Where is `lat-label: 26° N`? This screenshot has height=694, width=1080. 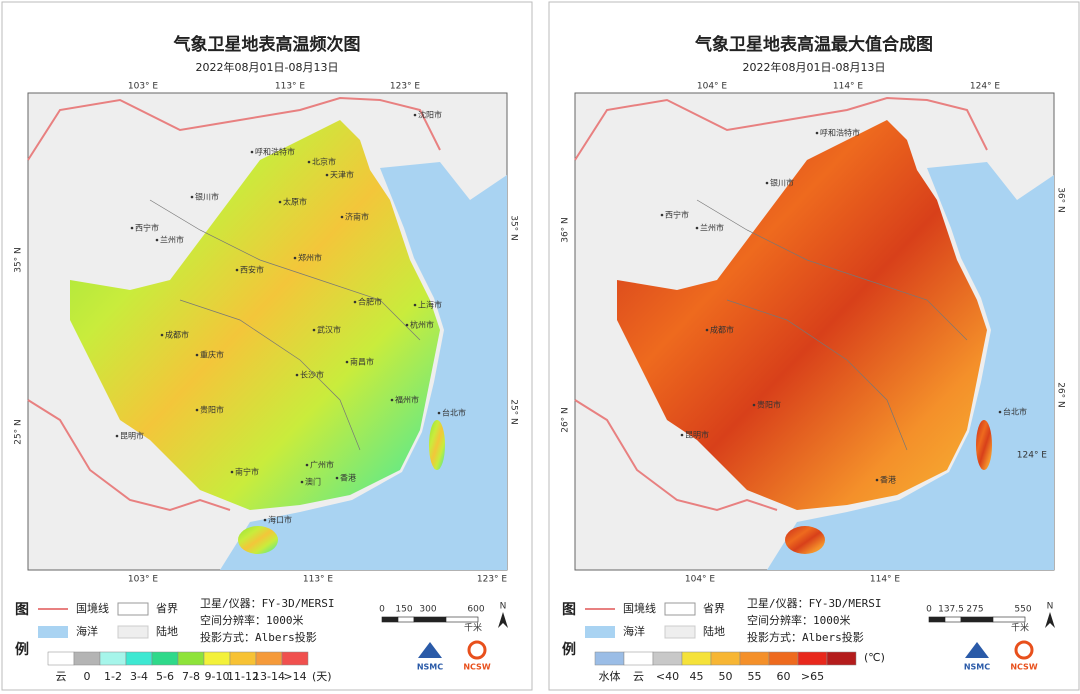 lat-label: 26° N is located at coordinates (1061, 395).